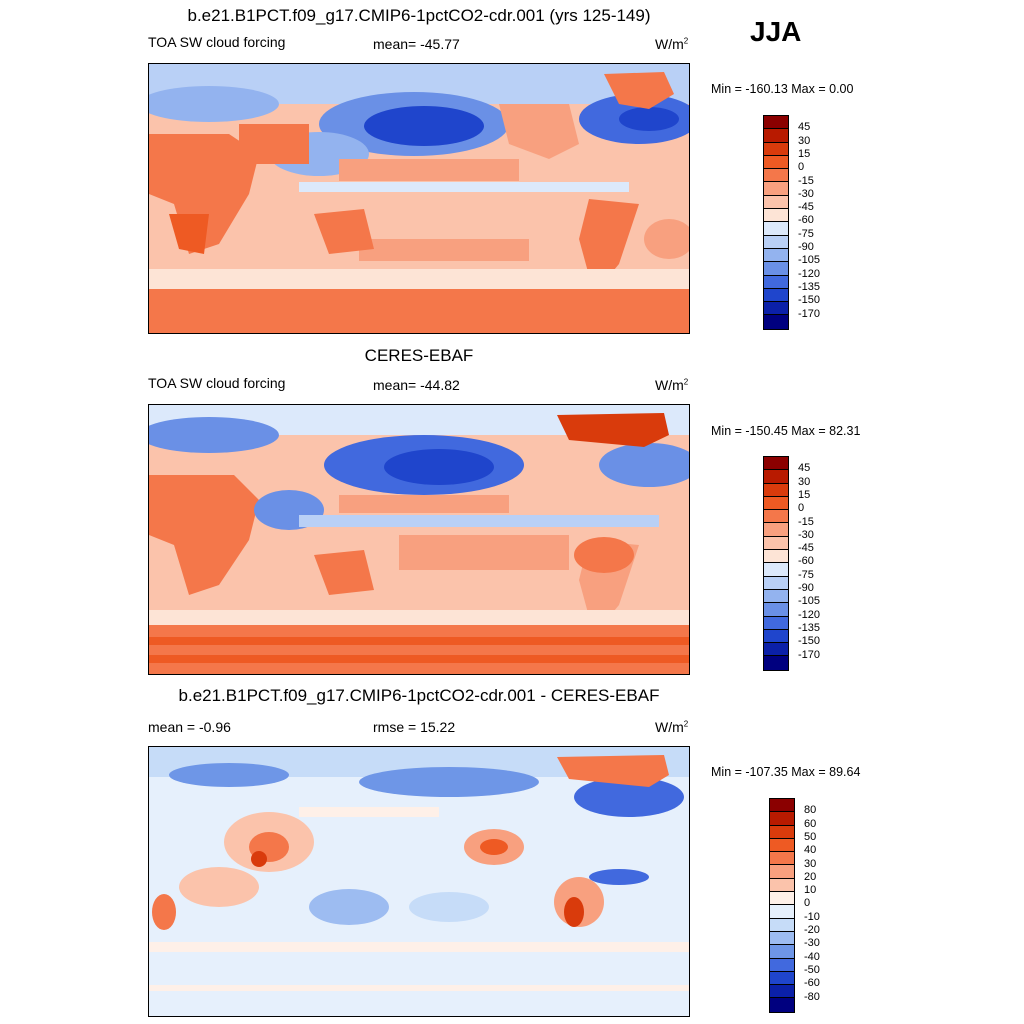 The image size is (1024, 1024). What do you see at coordinates (810, 810) in the screenshot?
I see `colorbar-tick-label: 80` at bounding box center [810, 810].